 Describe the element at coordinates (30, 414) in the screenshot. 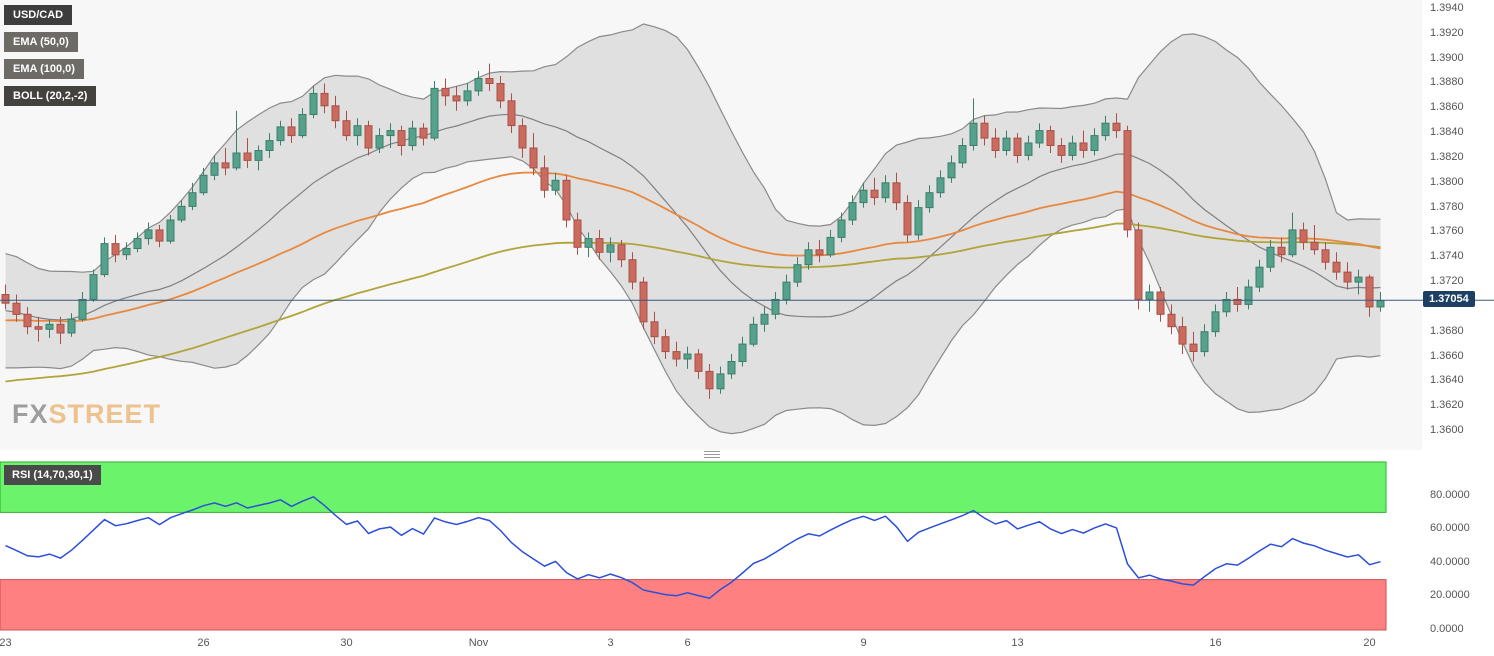

I see `logo-fx-text: FX` at that location.